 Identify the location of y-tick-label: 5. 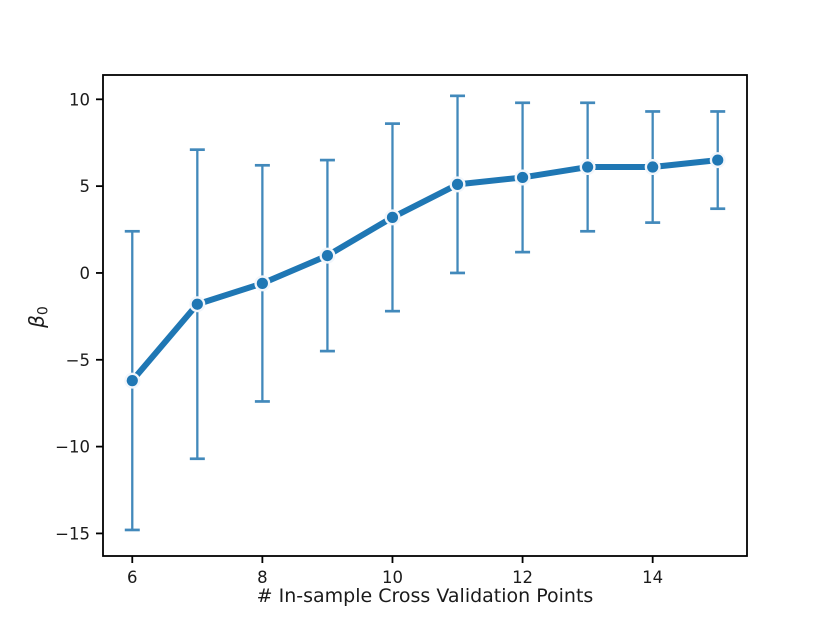
(85, 186).